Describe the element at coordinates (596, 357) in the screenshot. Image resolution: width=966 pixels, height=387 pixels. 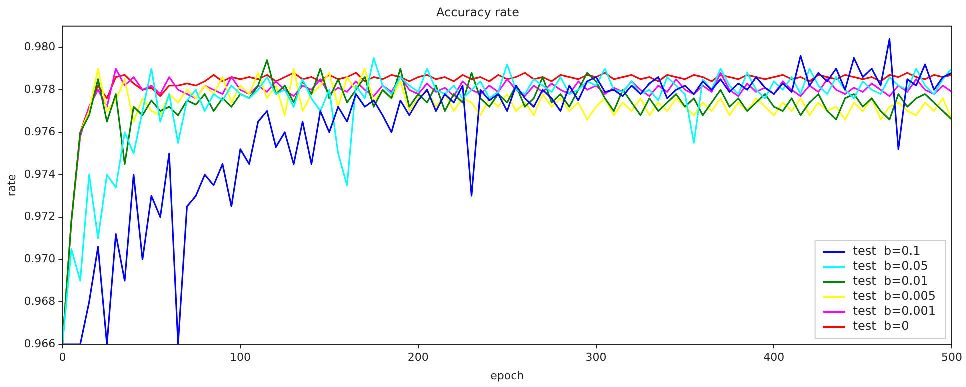
I see `x-tick-label: 300` at that location.